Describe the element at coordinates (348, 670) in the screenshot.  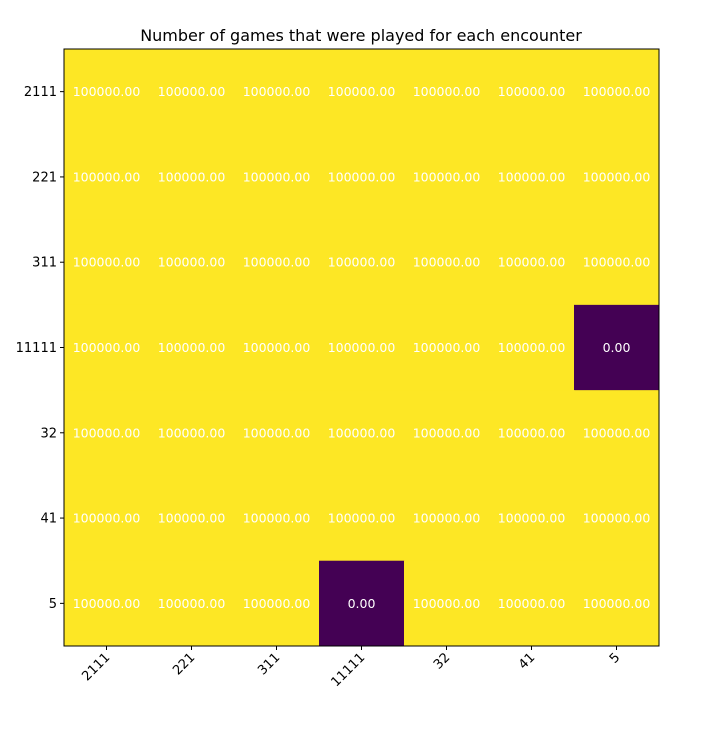
I see `x-tick-label: 11111` at that location.